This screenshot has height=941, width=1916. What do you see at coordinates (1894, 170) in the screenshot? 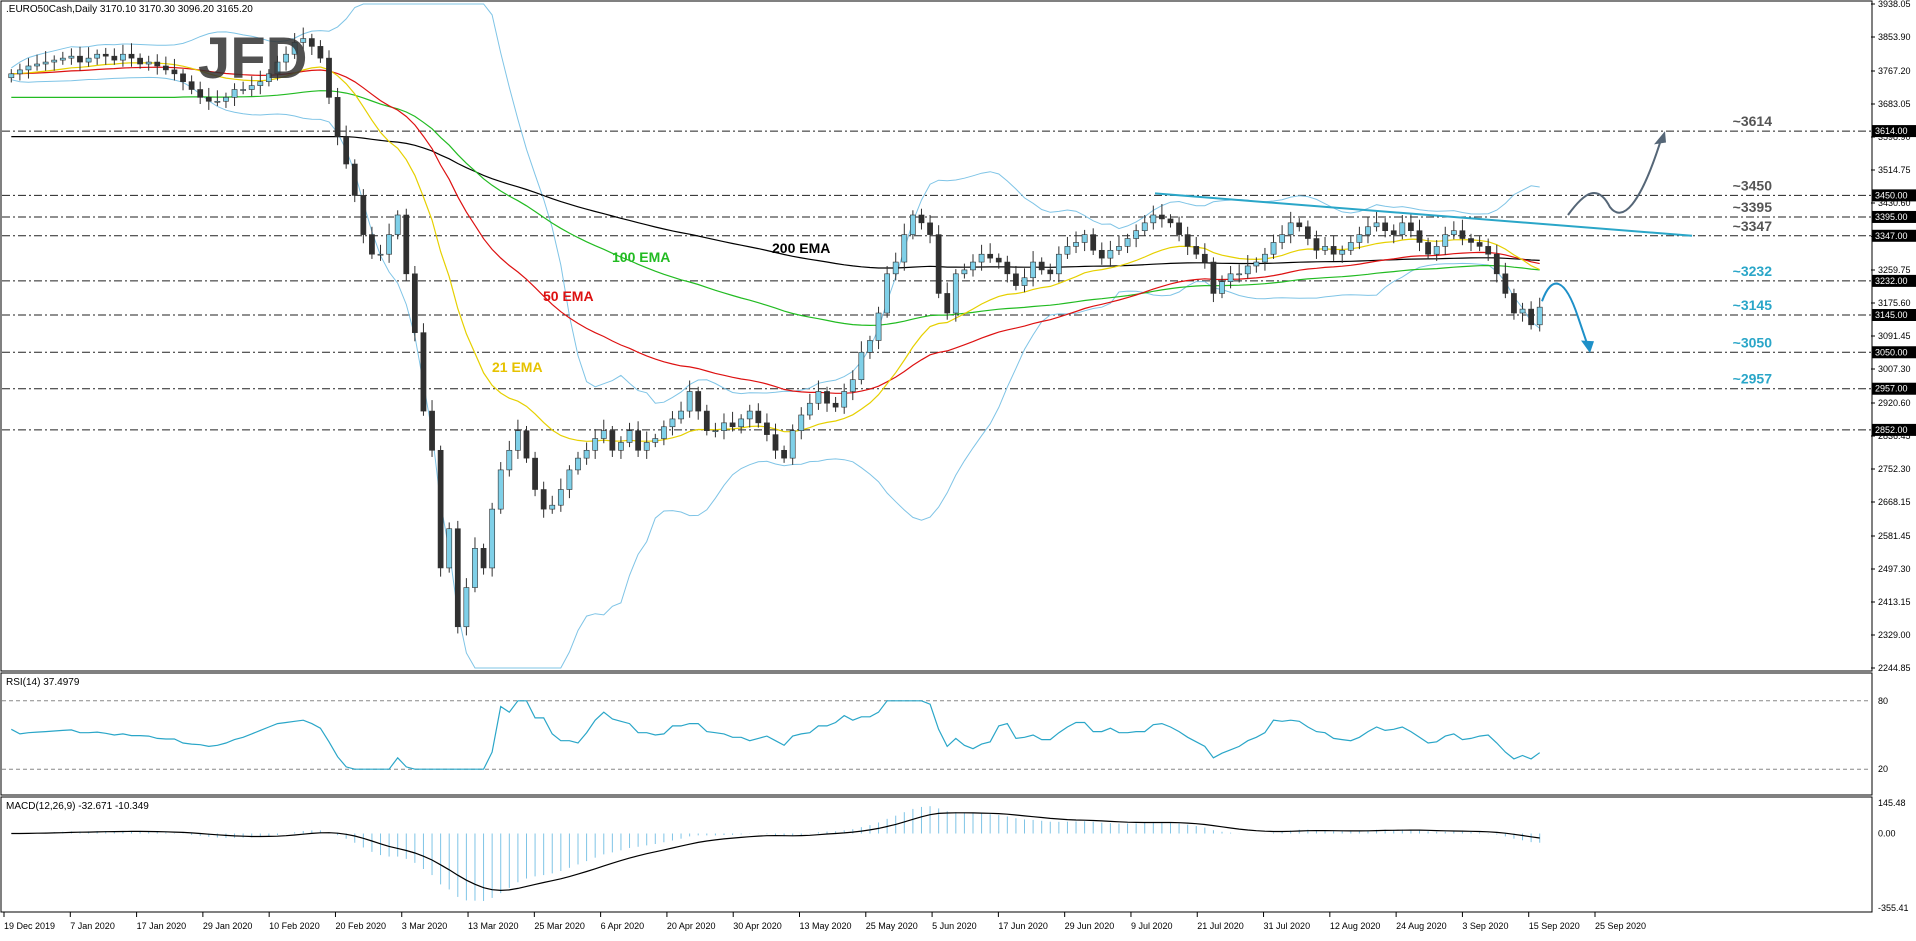
I see `price-tick-label: 3514.75` at bounding box center [1894, 170].